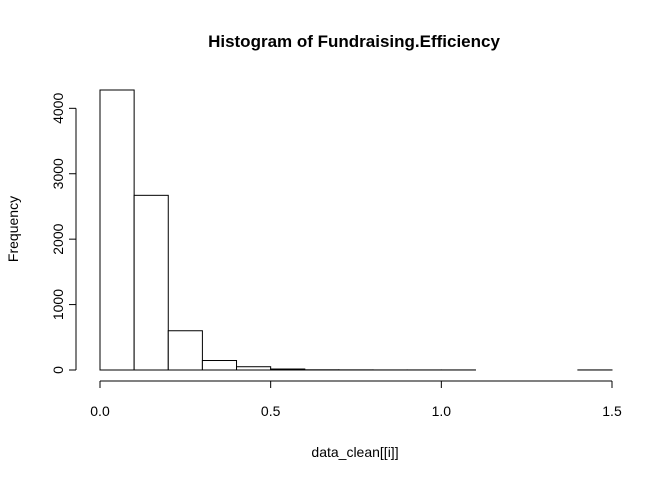 The width and height of the screenshot is (672, 480). I want to click on x-tick-label-0: 0.0, so click(100, 411).